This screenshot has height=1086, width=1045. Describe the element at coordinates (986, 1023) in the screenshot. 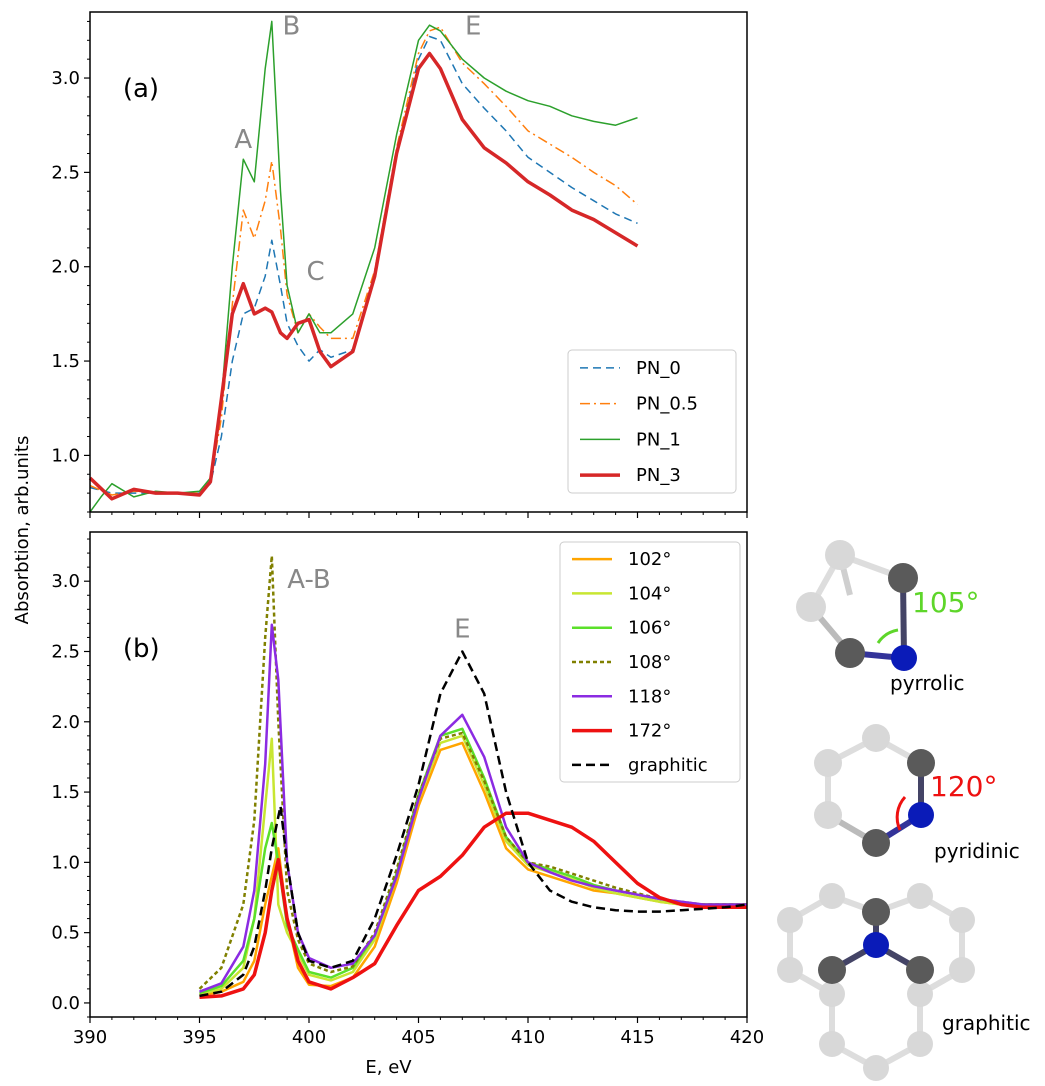

I see `graphitic-label: graphitic` at that location.